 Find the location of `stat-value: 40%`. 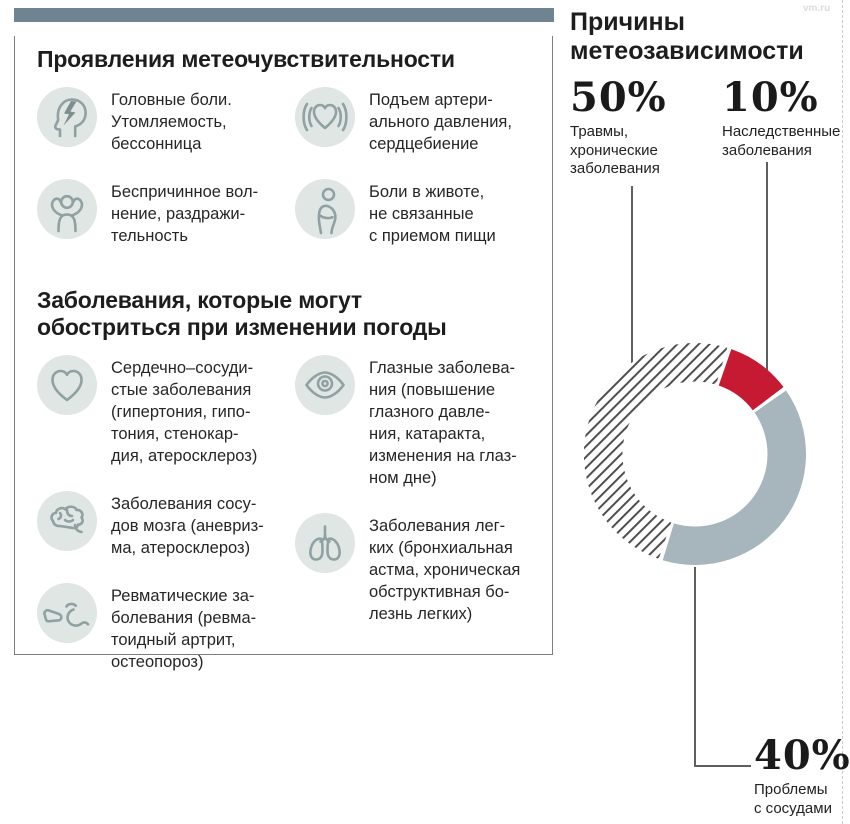

stat-value: 40% is located at coordinates (802, 755).